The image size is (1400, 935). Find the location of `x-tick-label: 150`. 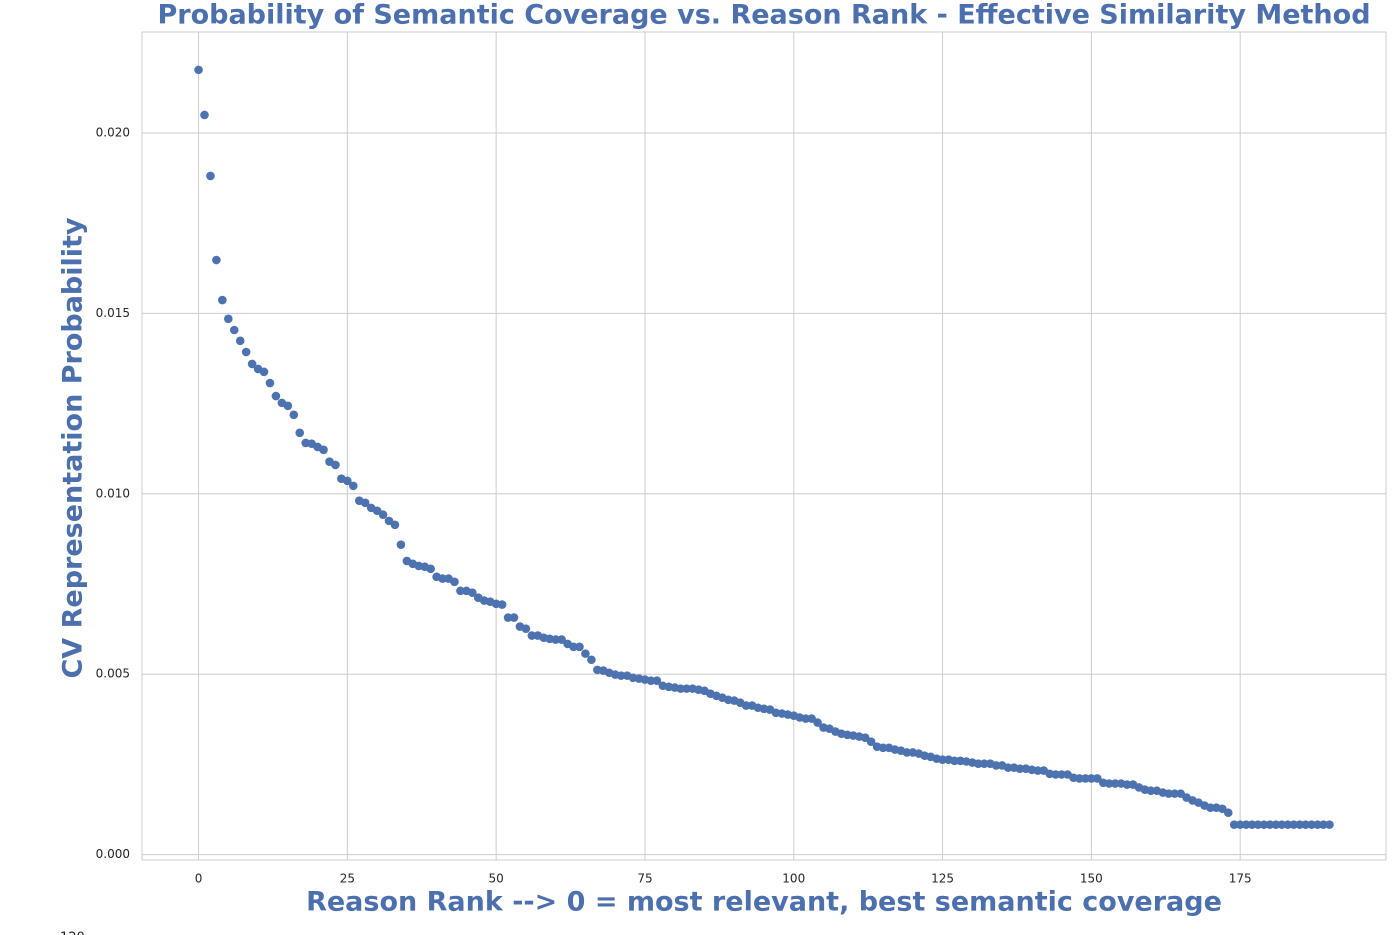

x-tick-label: 150 is located at coordinates (1091, 879).